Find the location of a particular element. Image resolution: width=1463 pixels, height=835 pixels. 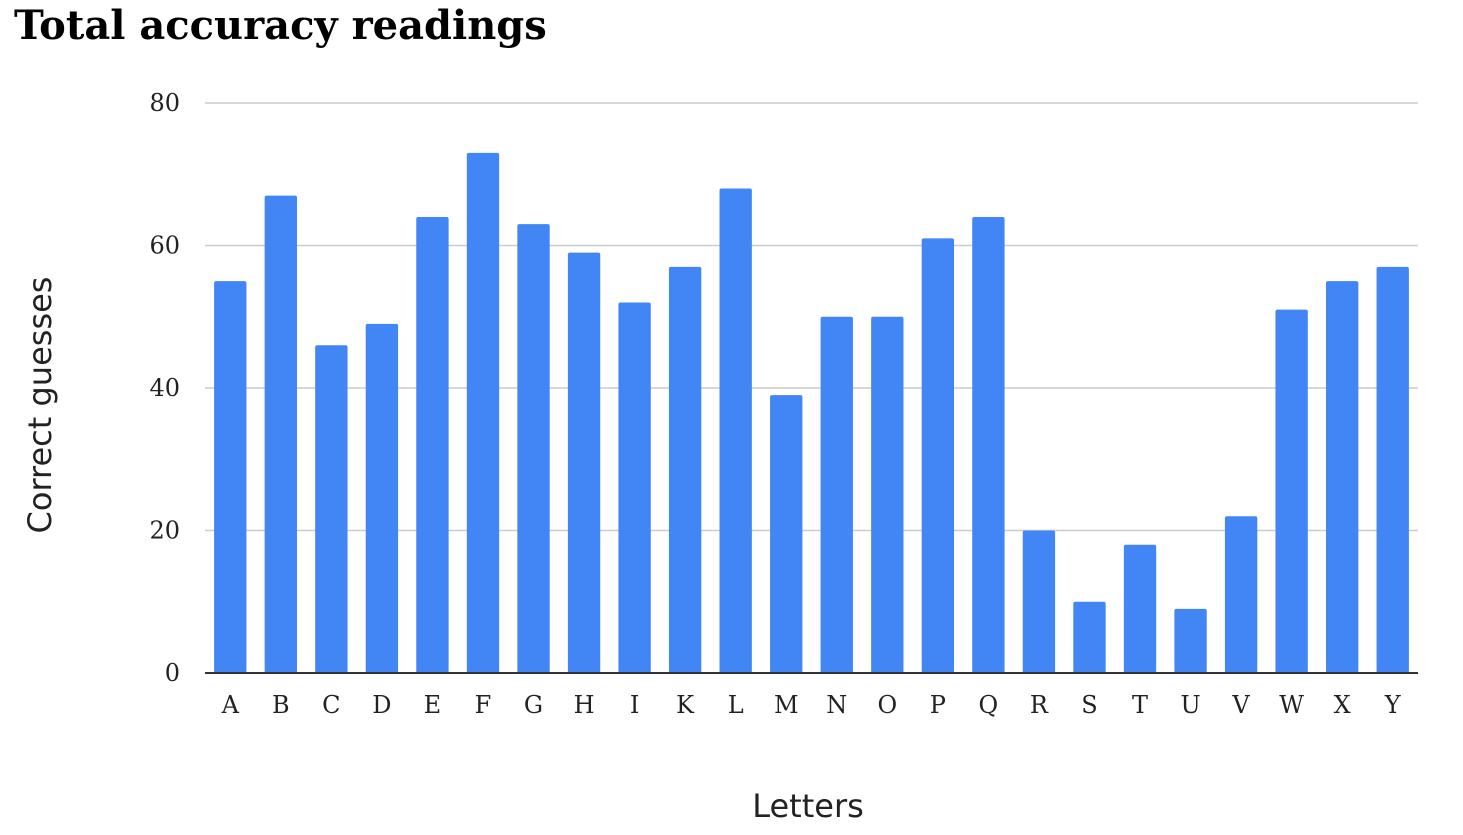

bar-S is located at coordinates (1089, 637).